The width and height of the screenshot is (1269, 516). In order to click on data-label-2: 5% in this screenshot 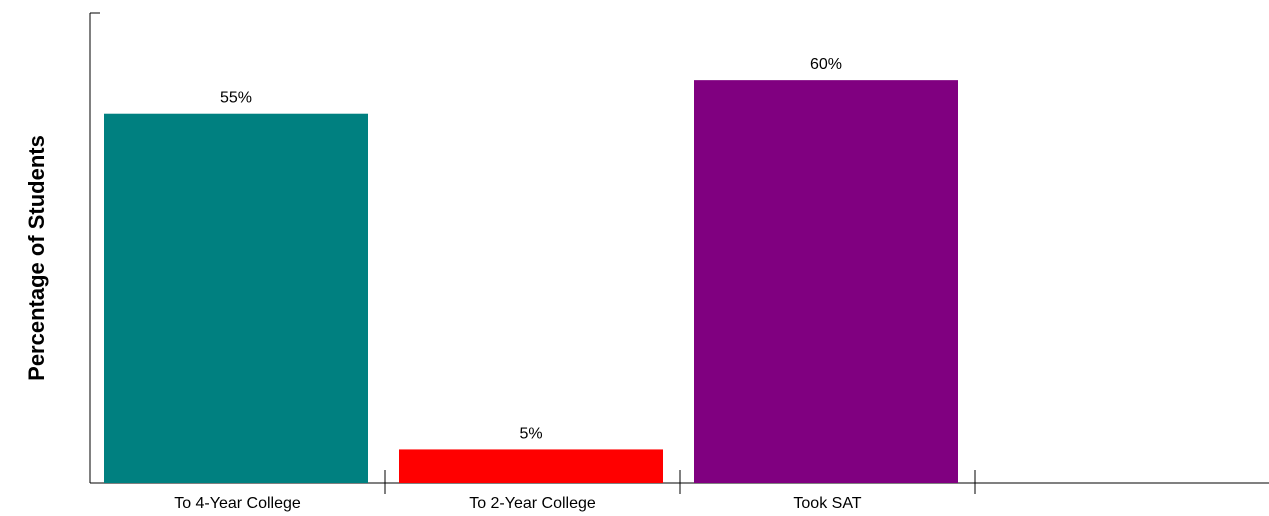, I will do `click(530, 433)`.